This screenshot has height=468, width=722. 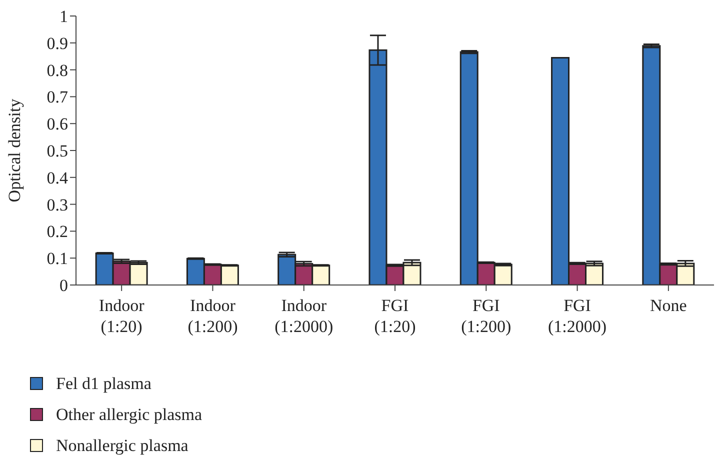 What do you see at coordinates (668, 305) in the screenshot?
I see `x-tick-label: None` at bounding box center [668, 305].